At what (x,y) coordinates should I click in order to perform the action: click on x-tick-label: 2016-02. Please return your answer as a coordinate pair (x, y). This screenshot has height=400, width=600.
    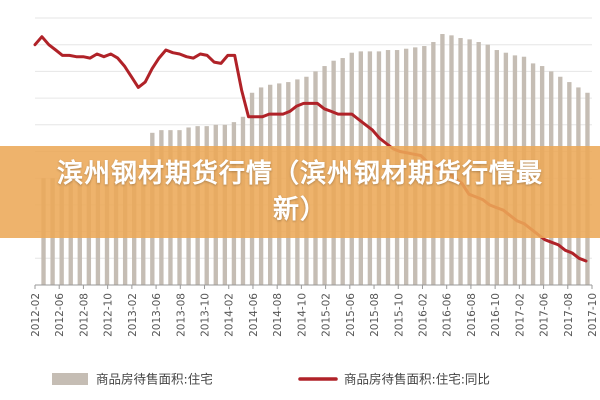
    Looking at the image, I should click on (423, 315).